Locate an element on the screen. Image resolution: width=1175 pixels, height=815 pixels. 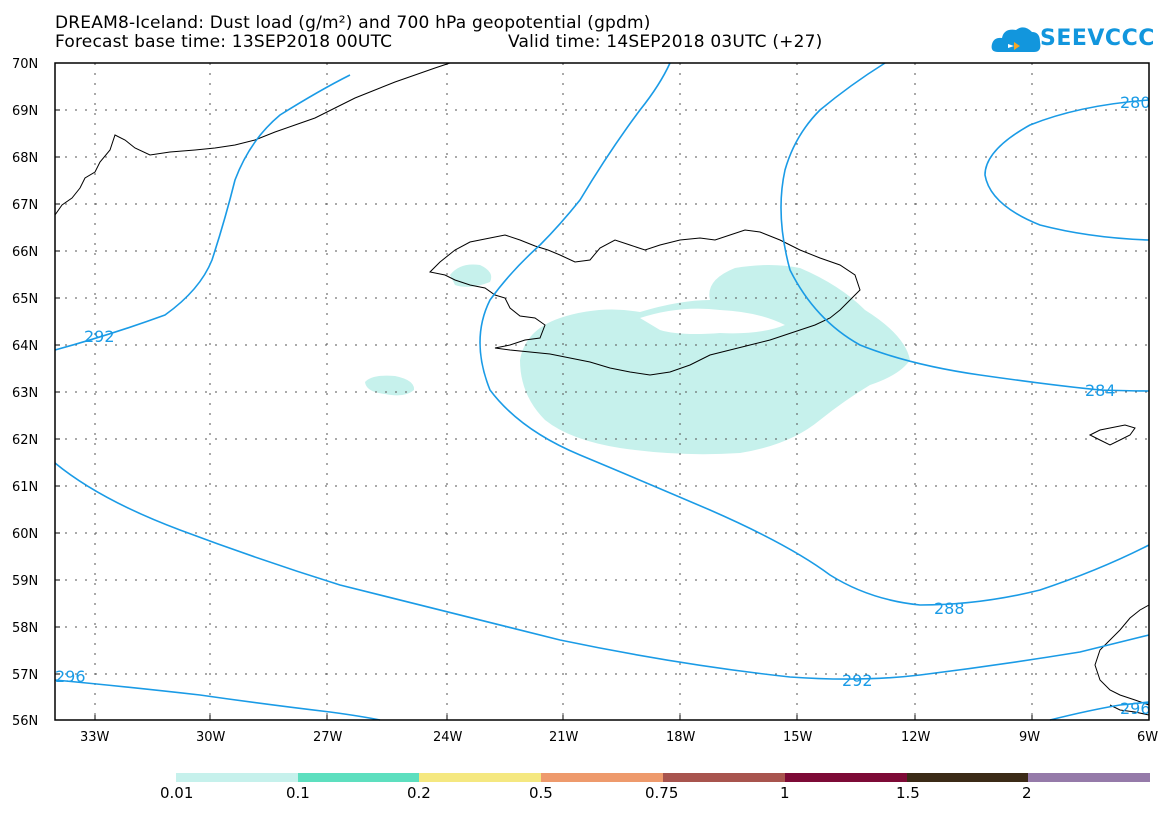
legend-label: 0.75 is located at coordinates (662, 793).